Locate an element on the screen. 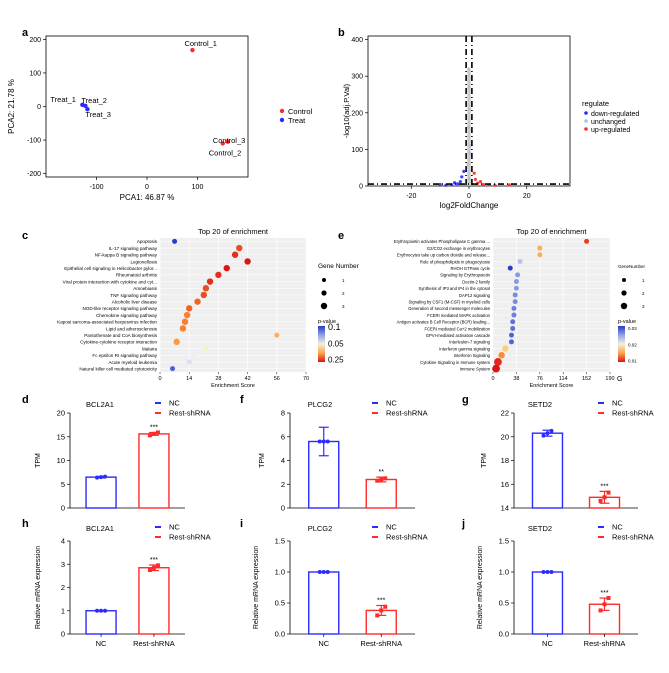  enrichment-term-label: Lipid and atherosclerosis is located at coordinates (132, 328).